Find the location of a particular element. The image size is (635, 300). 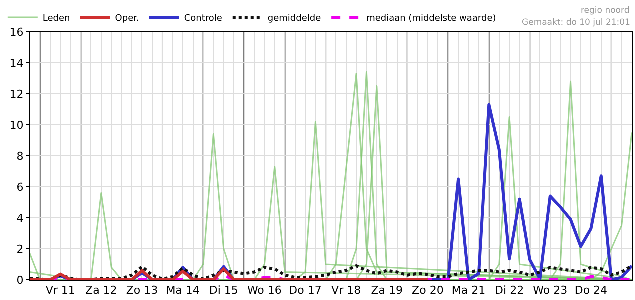

x-tick-label: Za 19 is located at coordinates (387, 291).